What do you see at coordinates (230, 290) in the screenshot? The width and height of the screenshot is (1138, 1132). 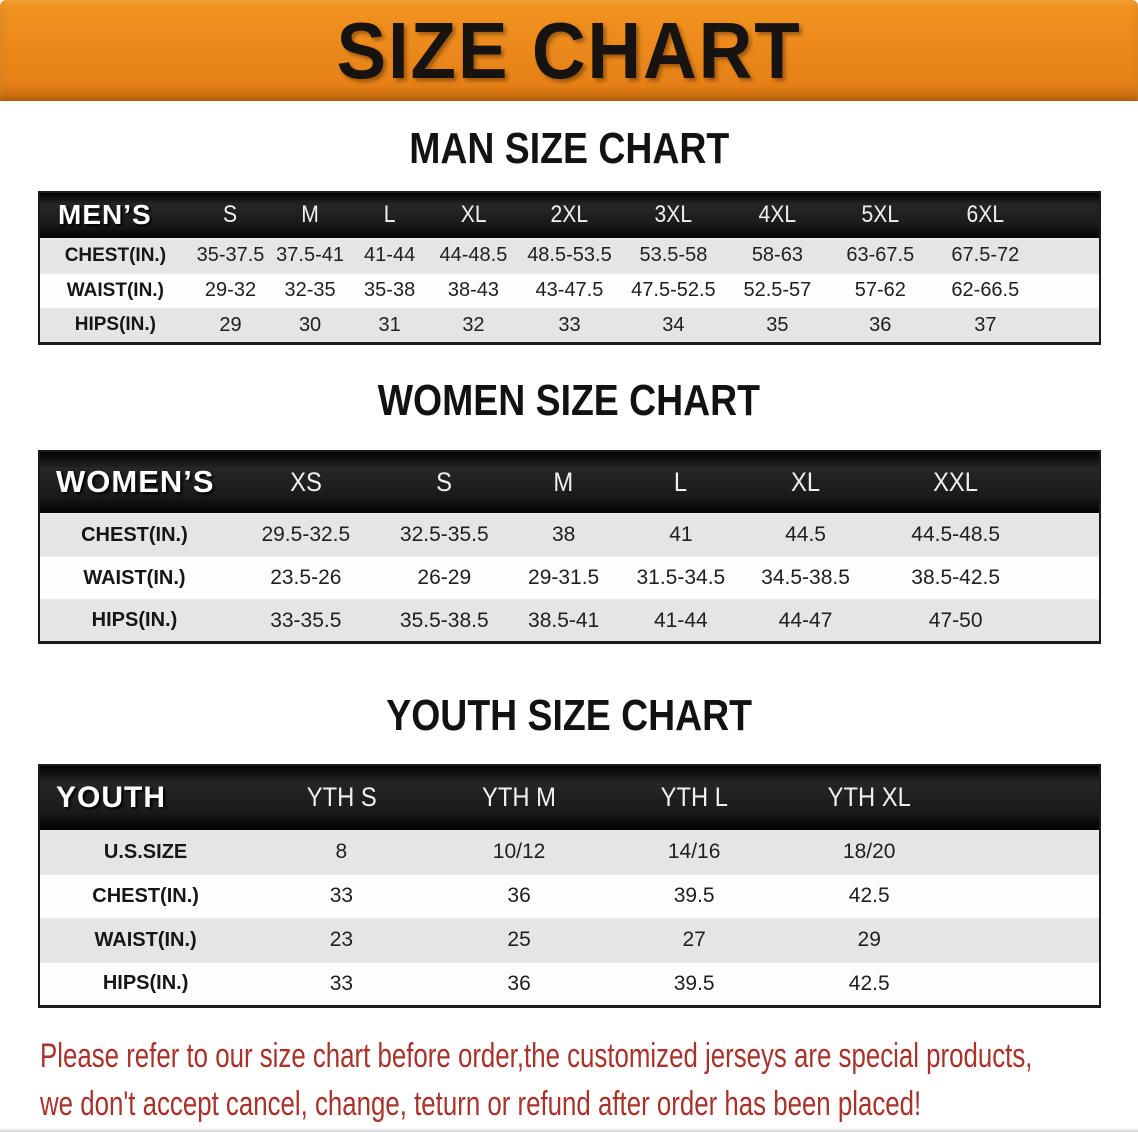 I see `size-value-cell: 29-32` at bounding box center [230, 290].